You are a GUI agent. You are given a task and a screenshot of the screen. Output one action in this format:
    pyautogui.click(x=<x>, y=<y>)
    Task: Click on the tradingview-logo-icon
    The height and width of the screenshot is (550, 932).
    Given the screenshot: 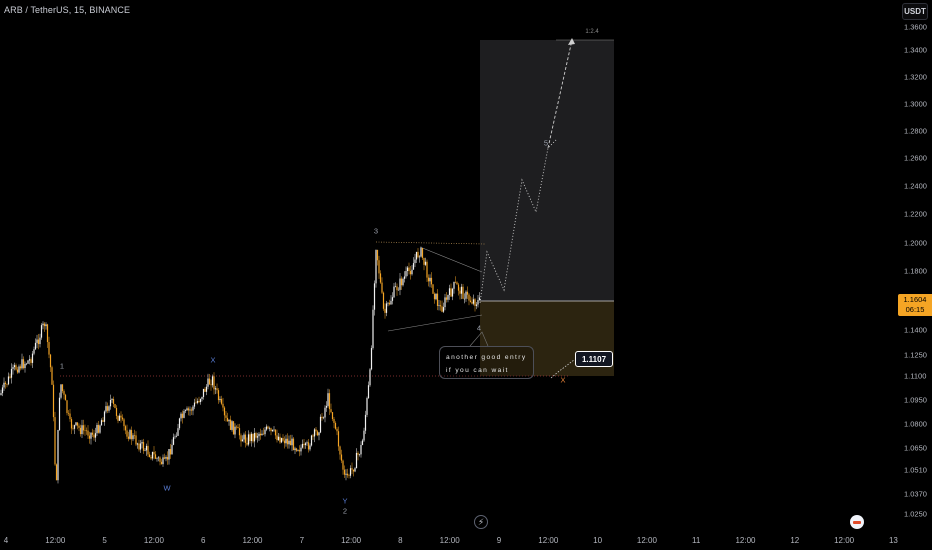 What is the action you would take?
    pyautogui.click(x=857, y=522)
    